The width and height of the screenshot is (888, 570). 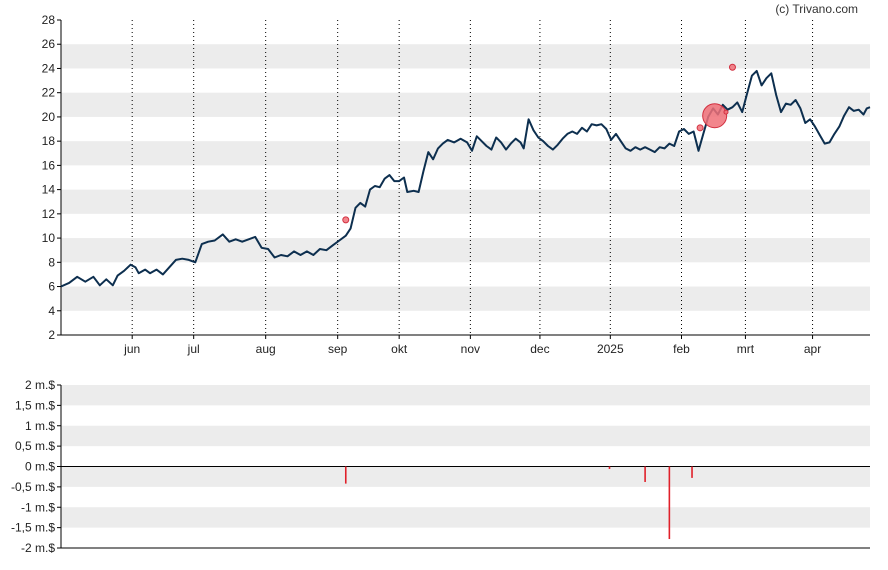 I want to click on price-y-tick-label: 8, so click(x=51, y=262).